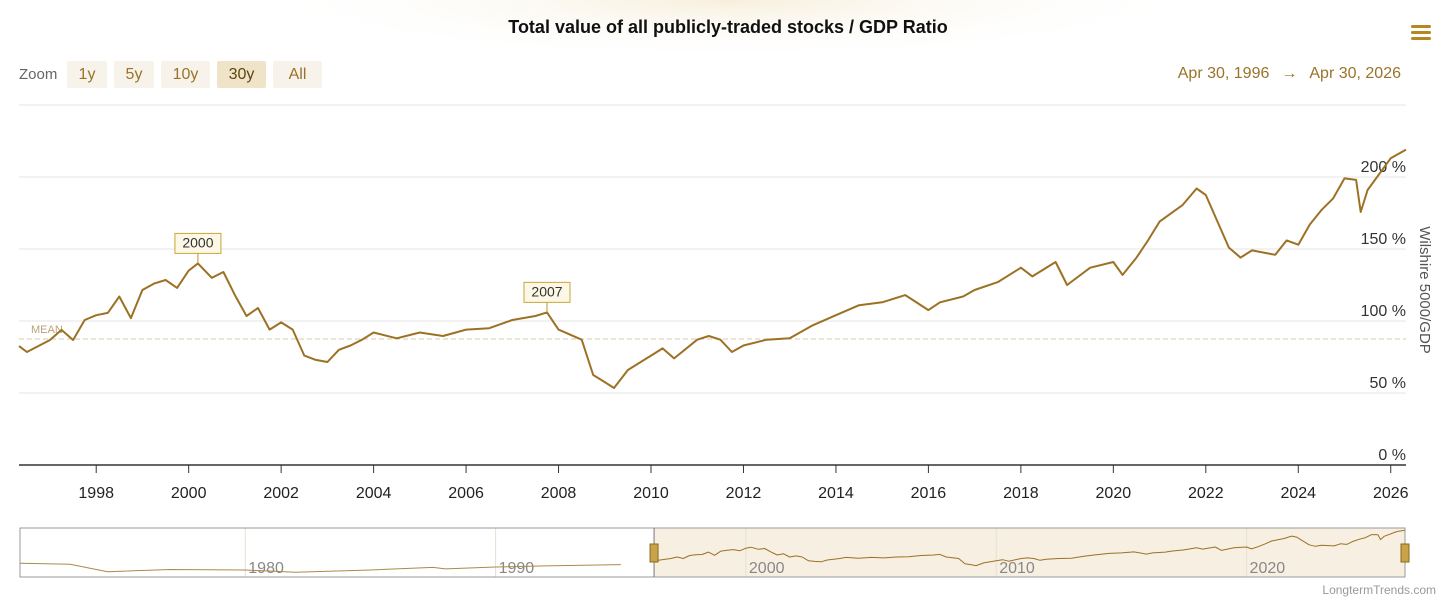 This screenshot has height=605, width=1456. Describe the element at coordinates (1206, 493) in the screenshot. I see `x-tick-label: 2022` at that location.